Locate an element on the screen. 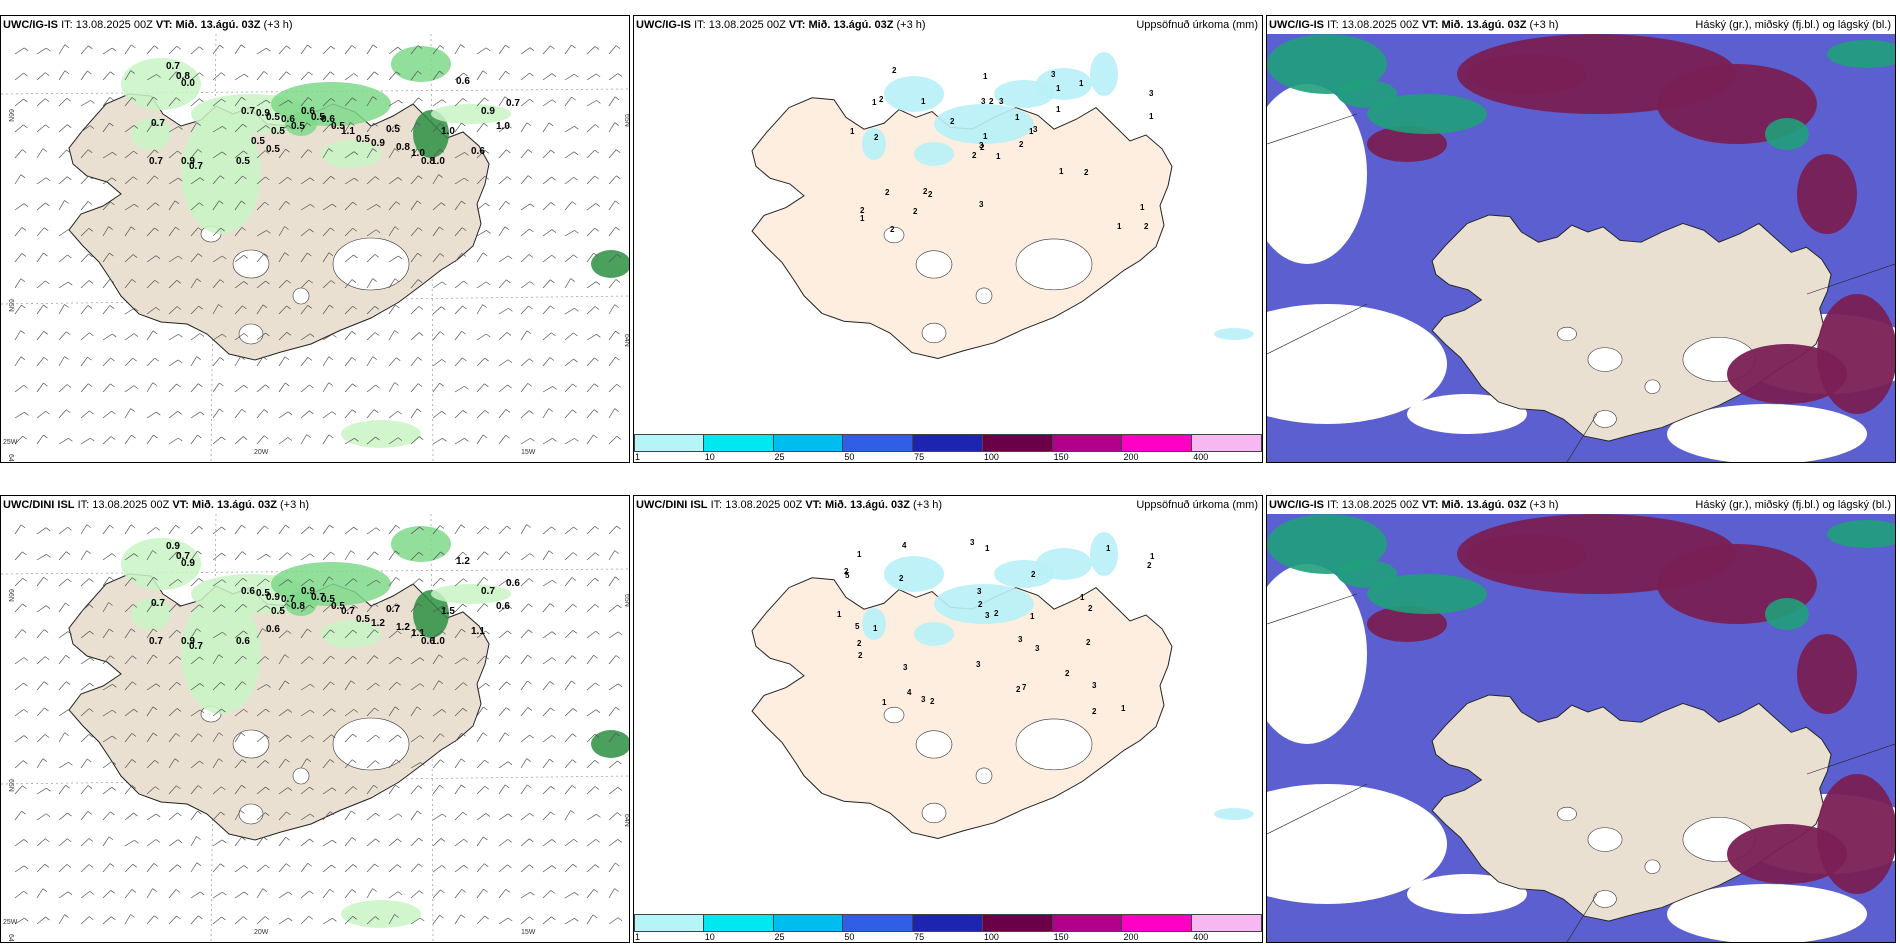 The width and height of the screenshot is (1900, 950). mid-cloud-area is located at coordinates (1827, 674).